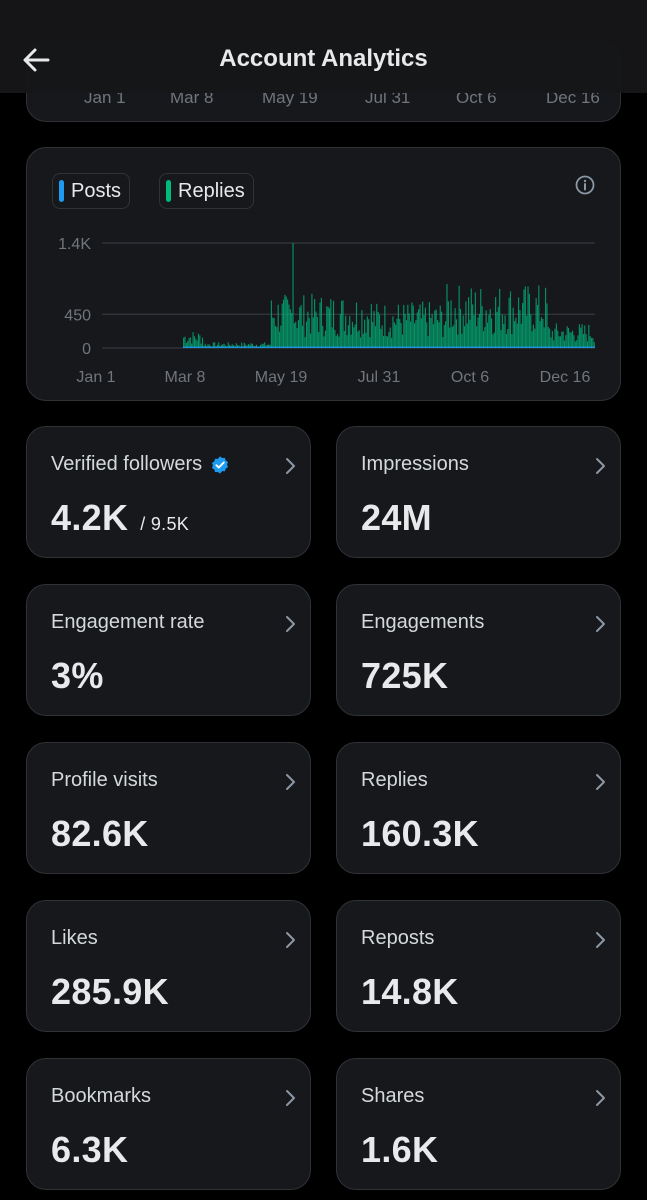  What do you see at coordinates (168, 1124) in the screenshot?
I see `metric-card-bookmarks: Bookmarks 6.3K` at bounding box center [168, 1124].